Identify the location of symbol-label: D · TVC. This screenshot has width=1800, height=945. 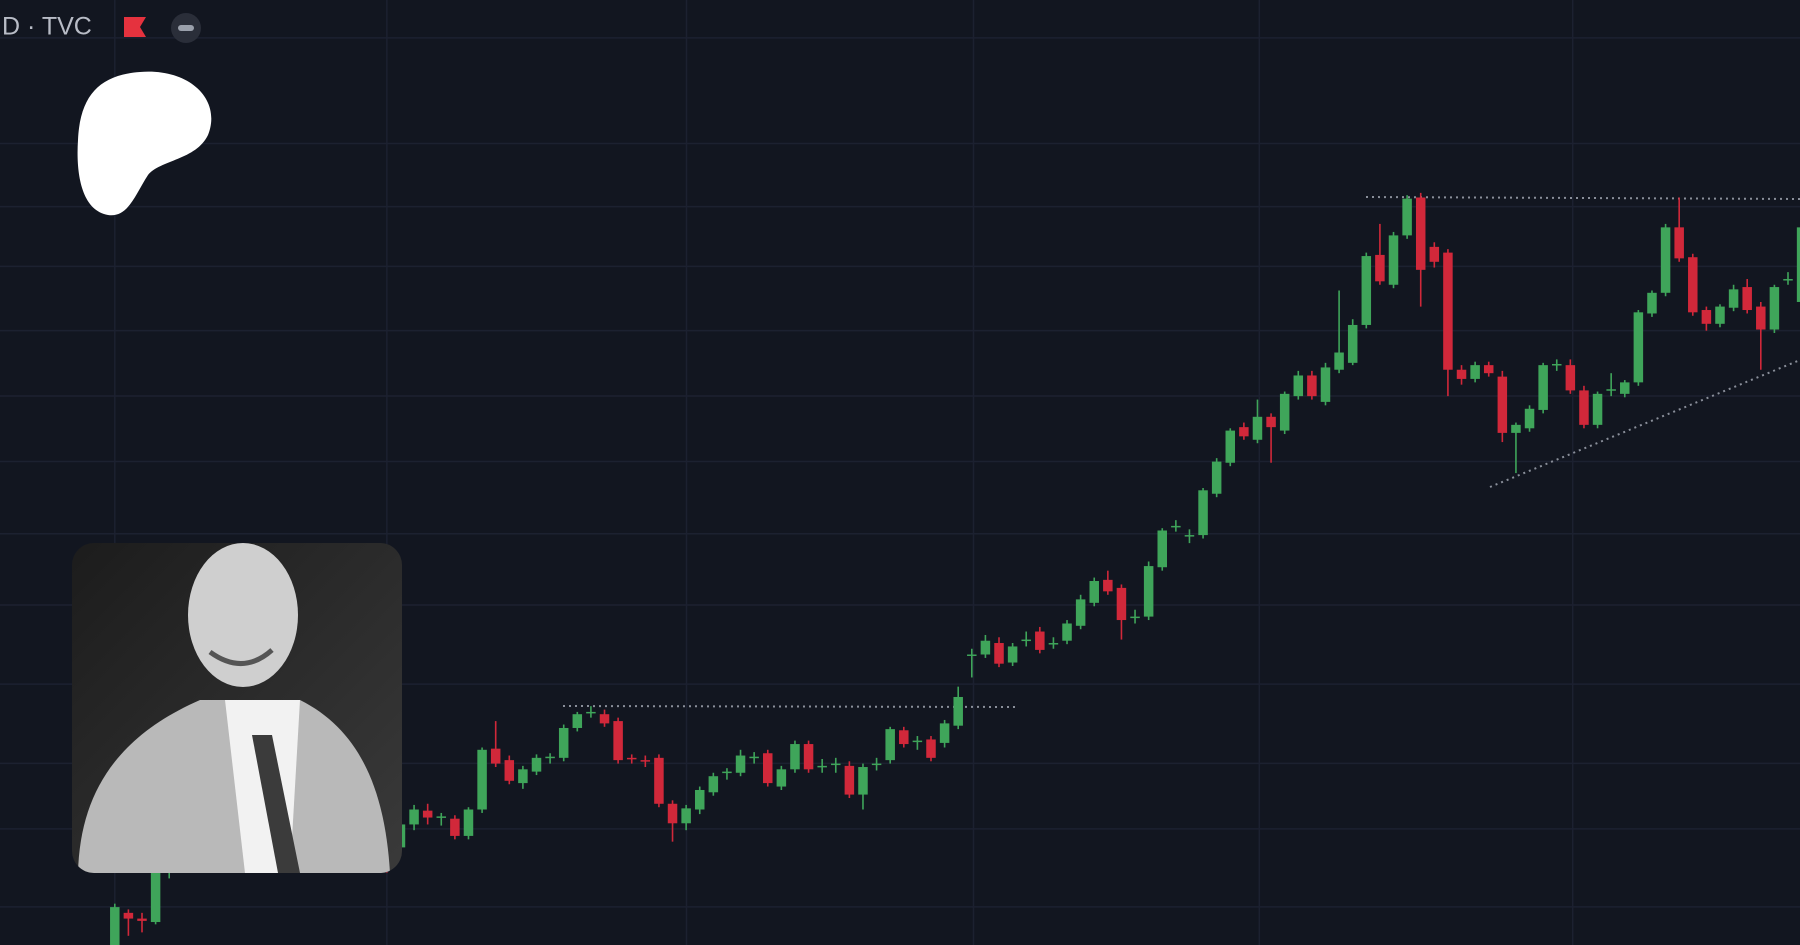
(47, 27).